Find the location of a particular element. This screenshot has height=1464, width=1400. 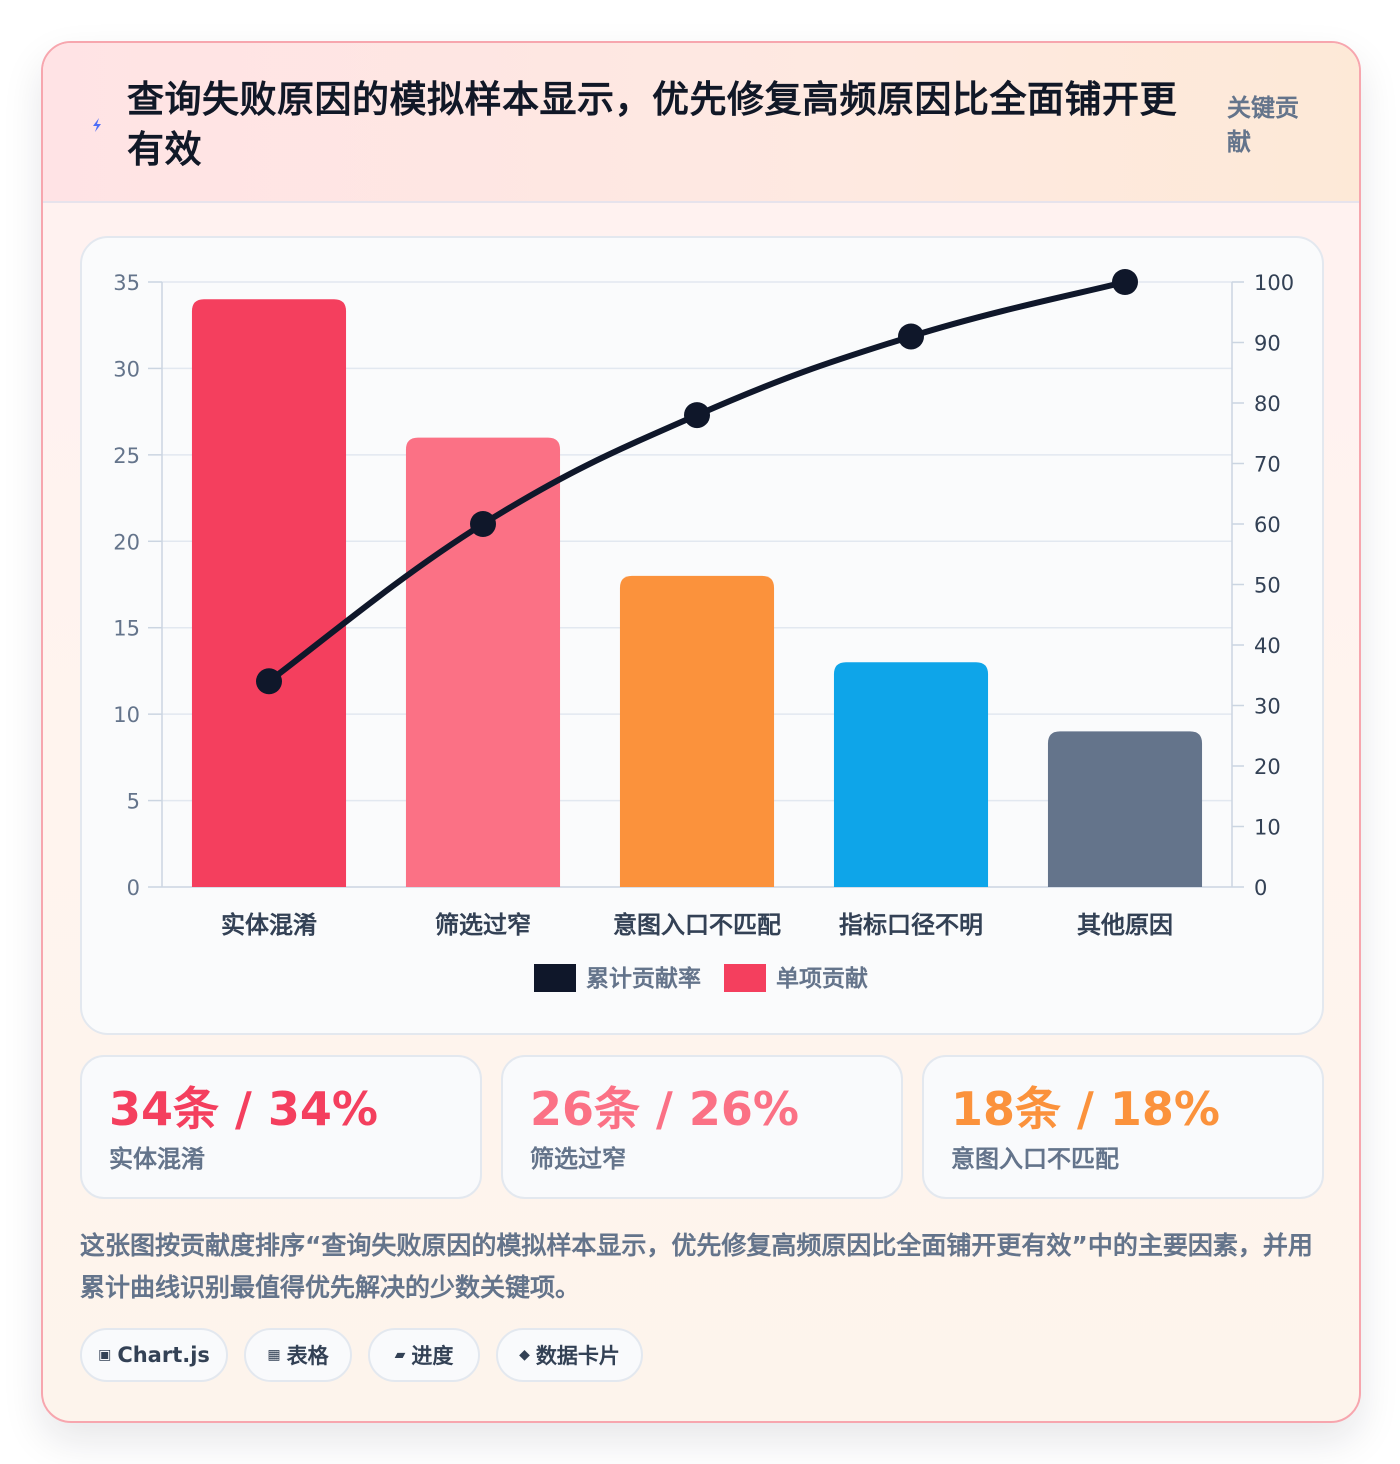

page-title: 查询失败原因的模拟样本显示，优先修复高频原因比全面铺开更有效 is located at coordinates (652, 124).